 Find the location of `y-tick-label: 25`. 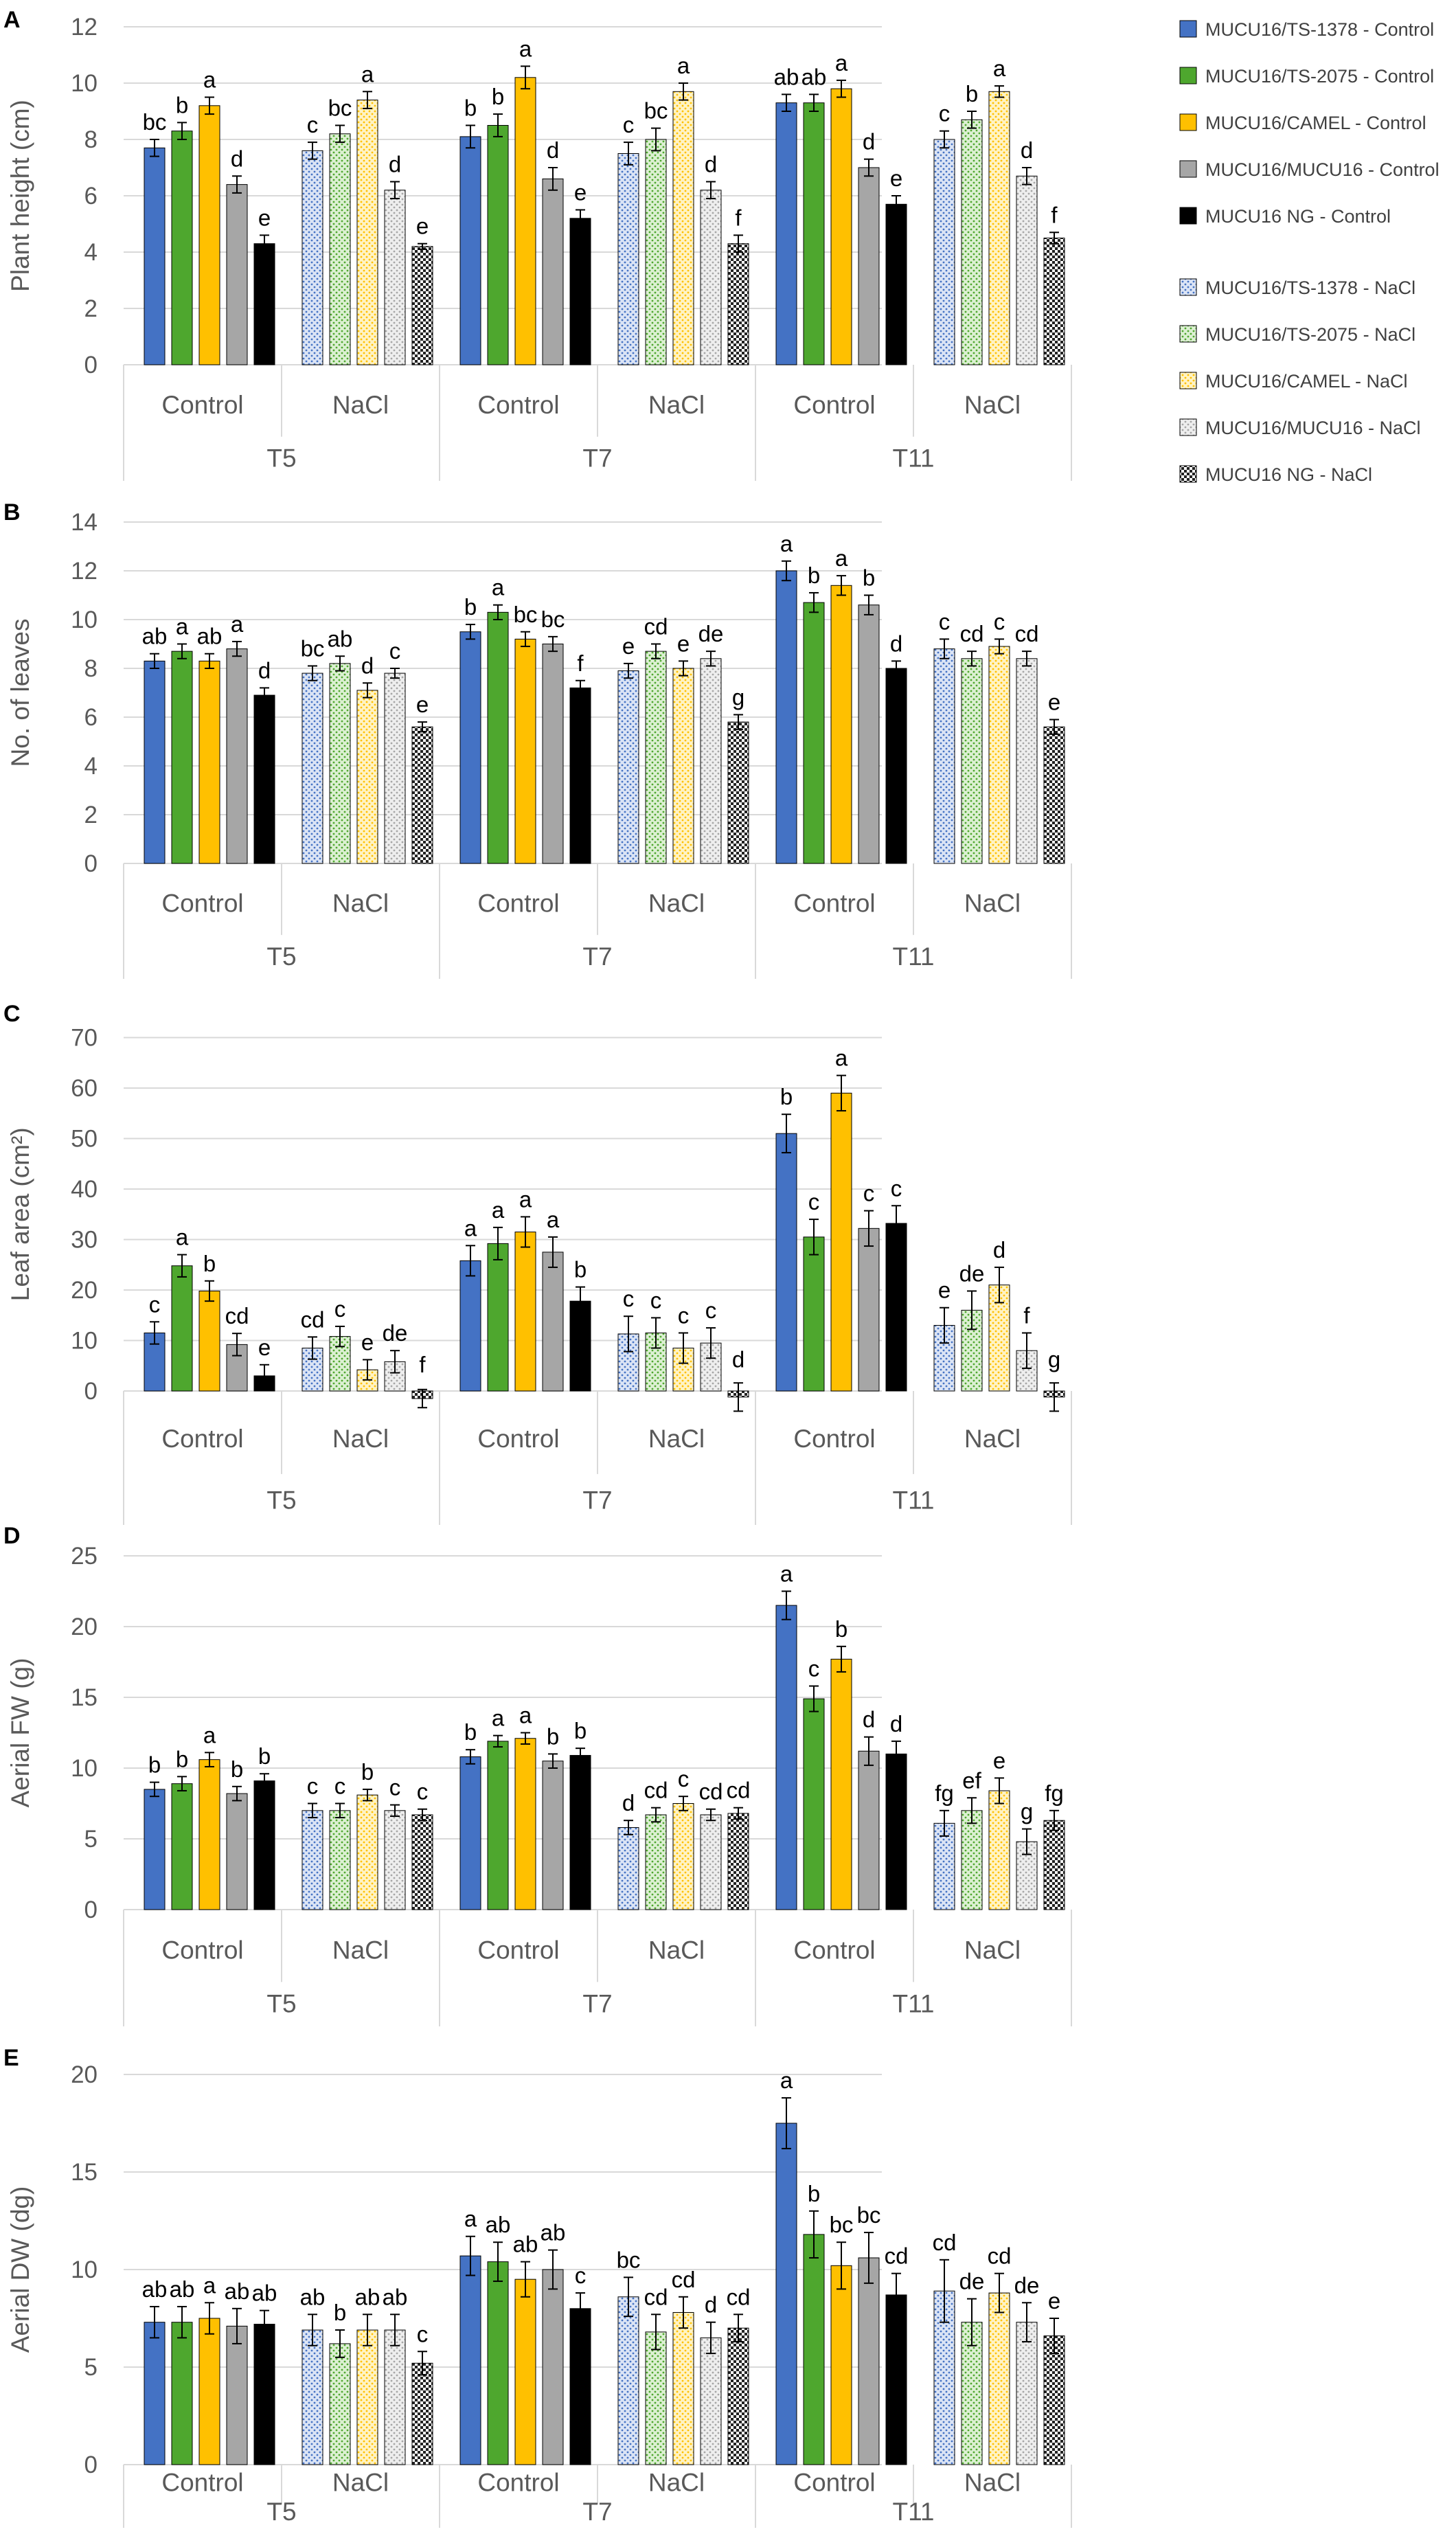

y-tick-label: 25 is located at coordinates (84, 1556).